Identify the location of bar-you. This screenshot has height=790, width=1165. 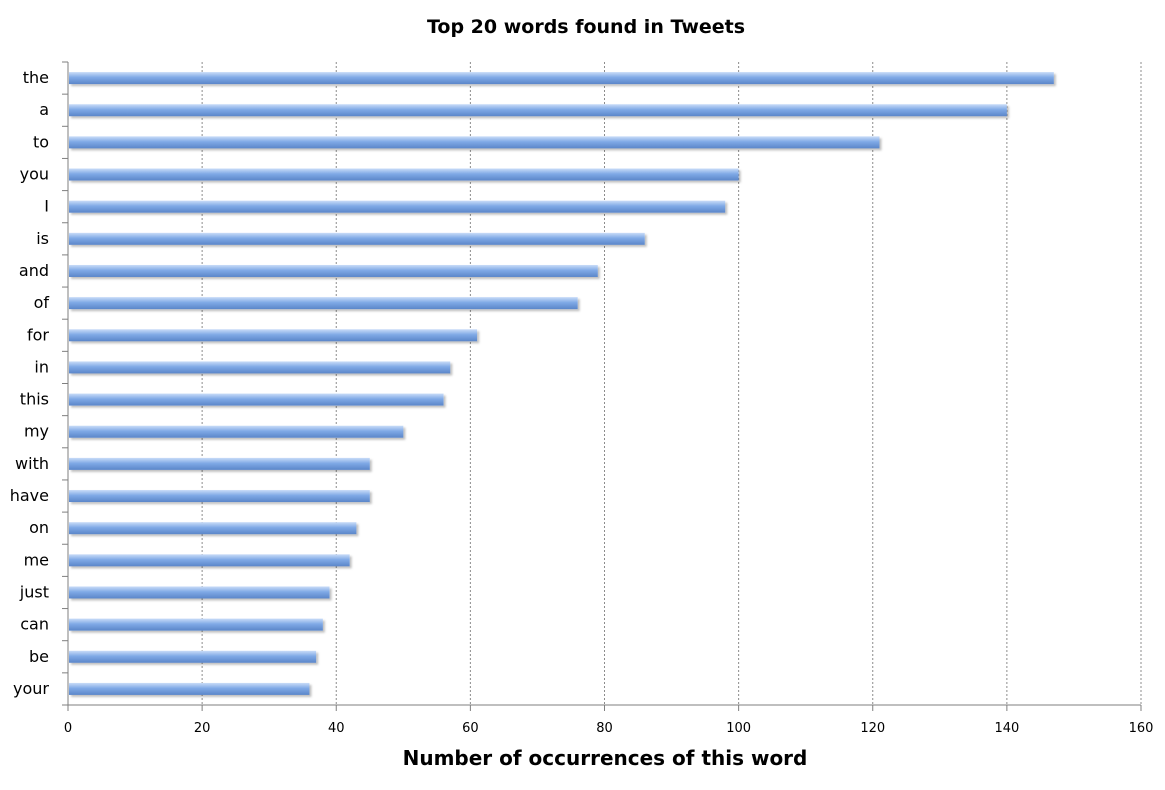
(404, 174).